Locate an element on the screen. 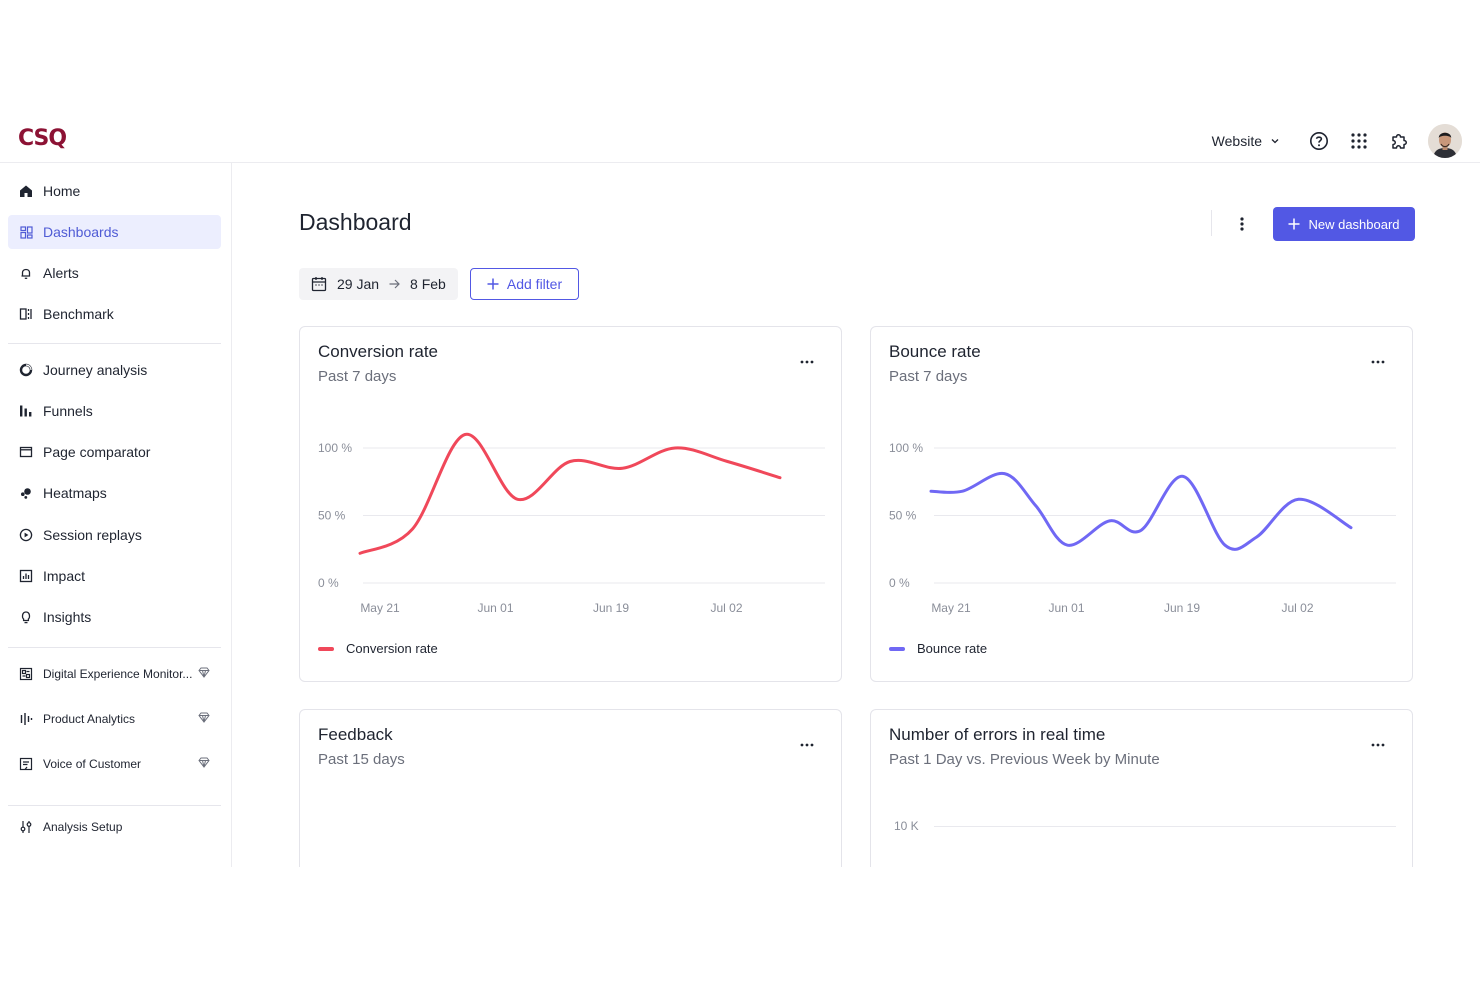  more-options-icon is located at coordinates (1242, 224).